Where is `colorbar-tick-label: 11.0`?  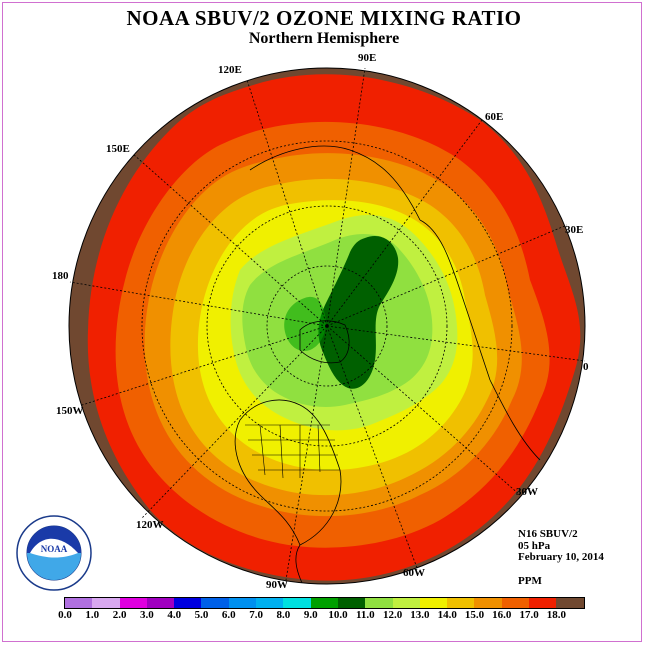
colorbar-tick-label: 11.0 is located at coordinates (365, 615).